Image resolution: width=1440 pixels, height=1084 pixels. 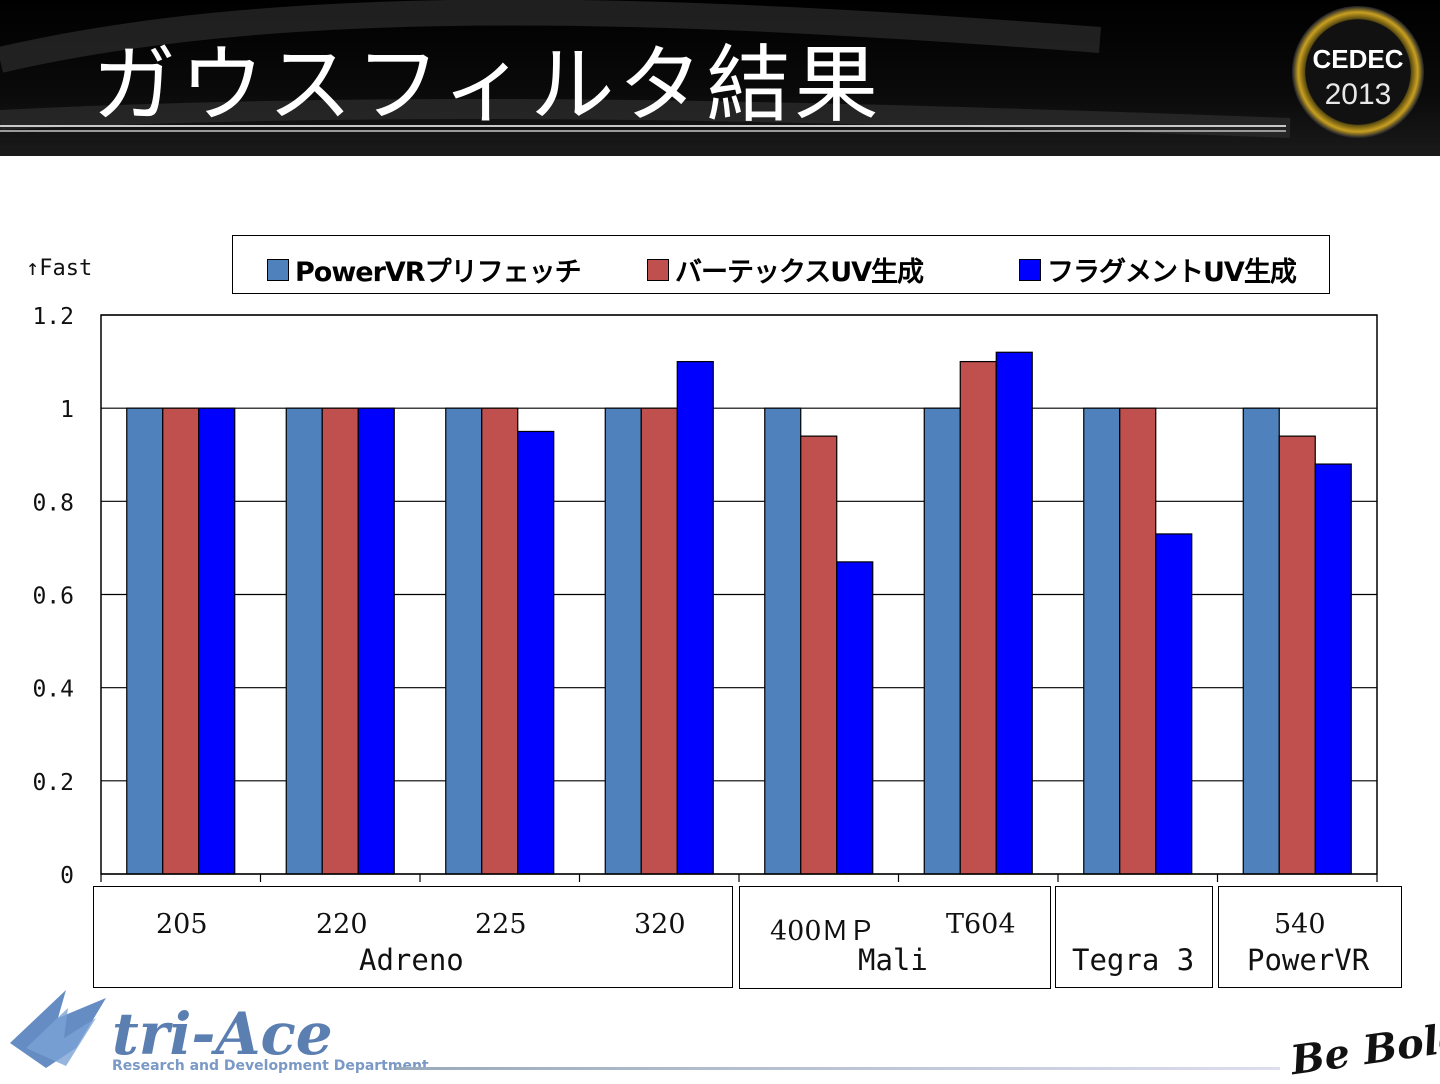 What do you see at coordinates (58, 1029) in the screenshot?
I see `tri-ace-logo-icon` at bounding box center [58, 1029].